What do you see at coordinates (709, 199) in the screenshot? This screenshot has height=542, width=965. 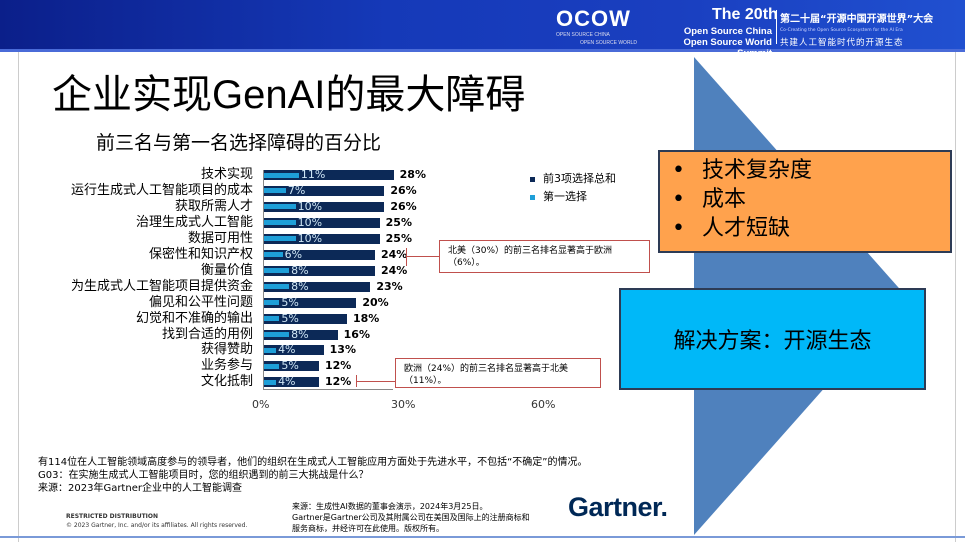 I see `barrier-item: • 成本` at bounding box center [709, 199].